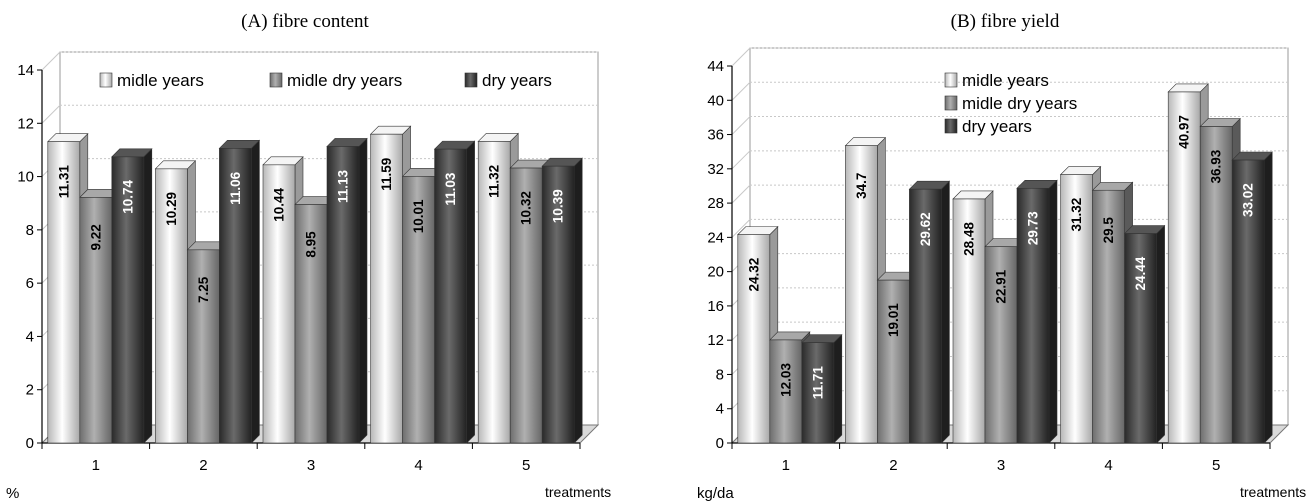  Describe the element at coordinates (1076, 215) in the screenshot. I see `data-label: 31.32` at that location.